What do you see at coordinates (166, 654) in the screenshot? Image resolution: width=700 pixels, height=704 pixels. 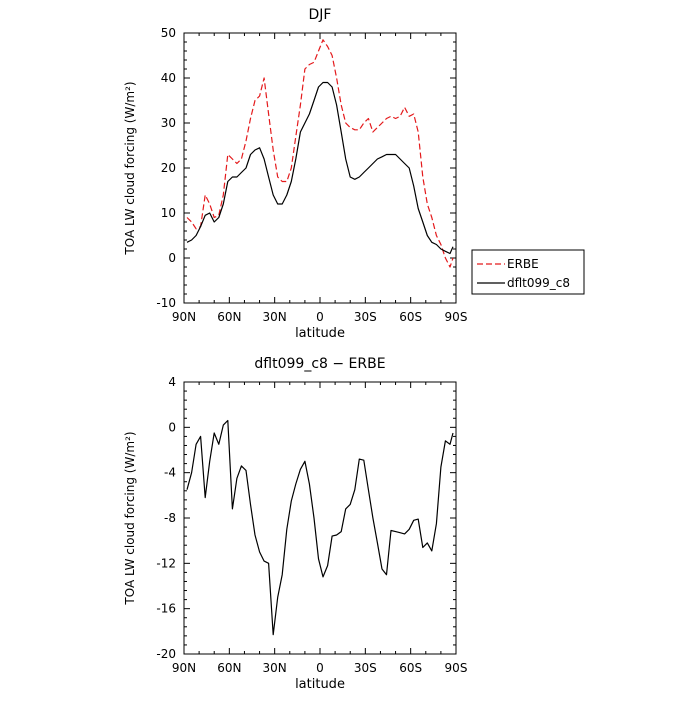 I see `y-tick-label: -20` at bounding box center [166, 654].